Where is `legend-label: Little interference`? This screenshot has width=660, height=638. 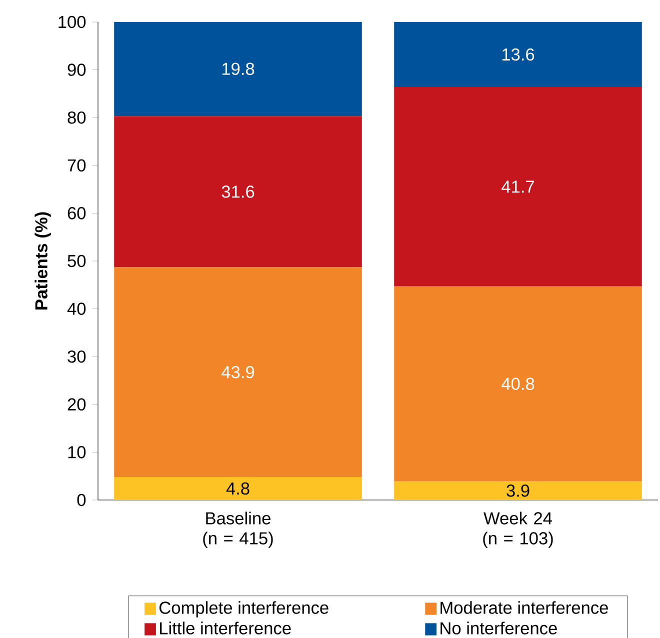 legend-label: Little interference is located at coordinates (225, 628).